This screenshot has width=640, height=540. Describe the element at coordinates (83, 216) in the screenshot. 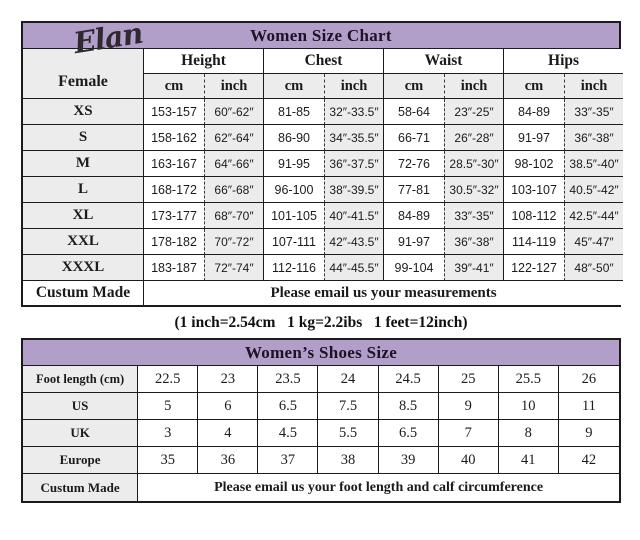

I see `size-label: XL` at that location.